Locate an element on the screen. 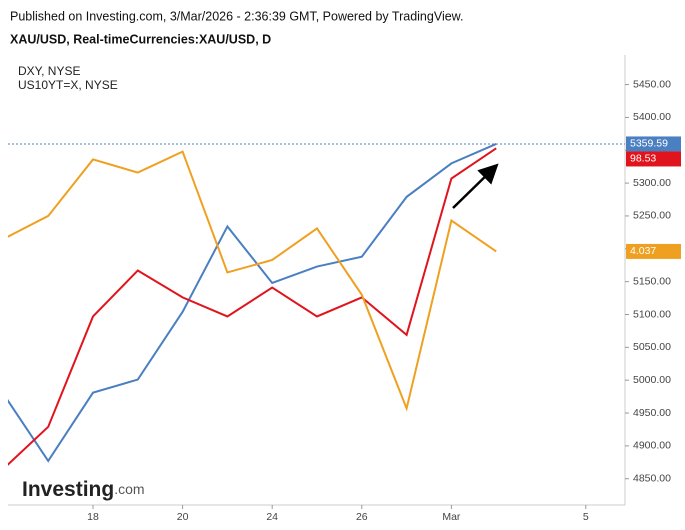 The width and height of the screenshot is (685, 530). y-tick-label: 5100.00 is located at coordinates (652, 314).